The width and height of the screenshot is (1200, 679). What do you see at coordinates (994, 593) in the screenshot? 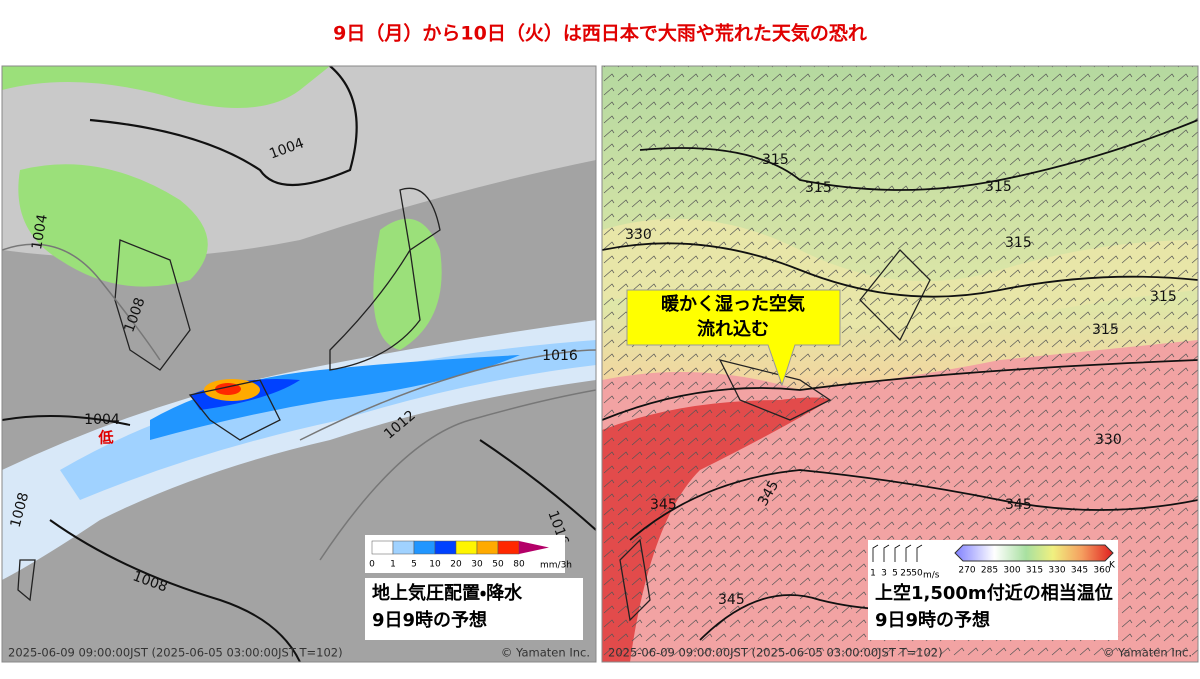
I see `caption: 上空1,500m付近の相当温位` at bounding box center [994, 593].